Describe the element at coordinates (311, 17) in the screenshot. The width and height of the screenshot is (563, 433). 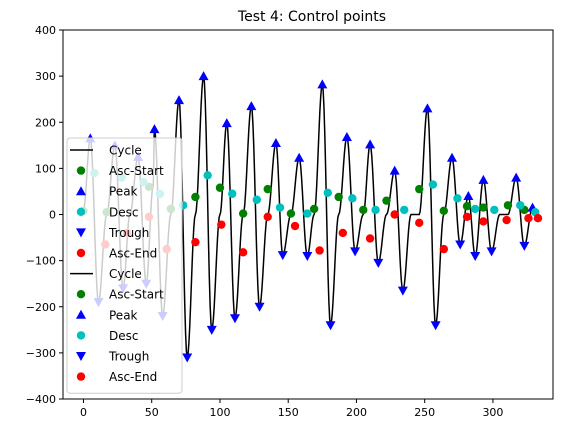
I see `chart-title: Test 4: Control points` at that location.